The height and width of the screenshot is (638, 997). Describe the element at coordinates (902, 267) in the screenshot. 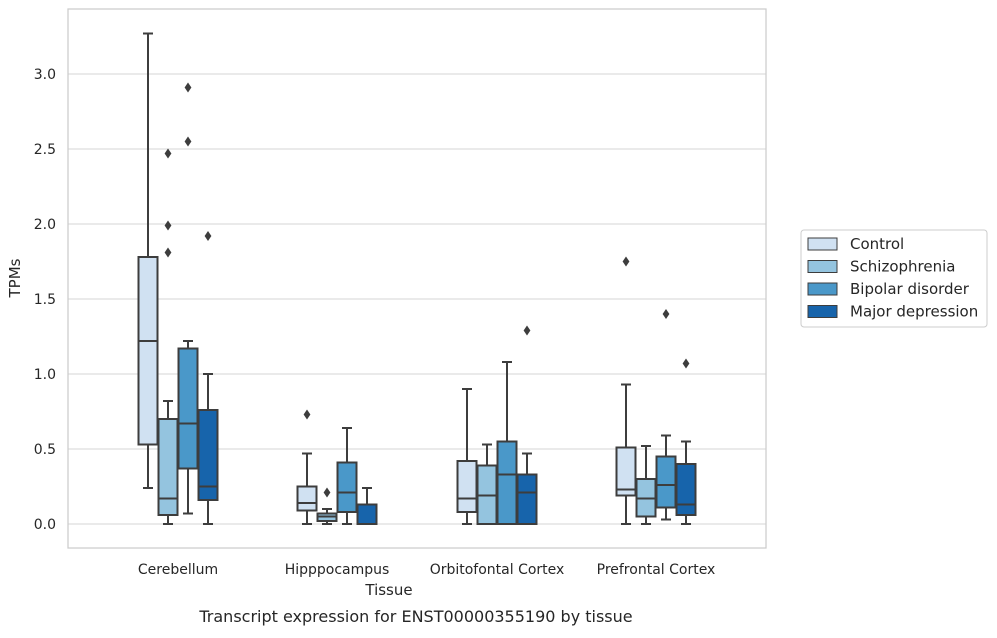

I see `legend-label: Schizophrenia` at that location.